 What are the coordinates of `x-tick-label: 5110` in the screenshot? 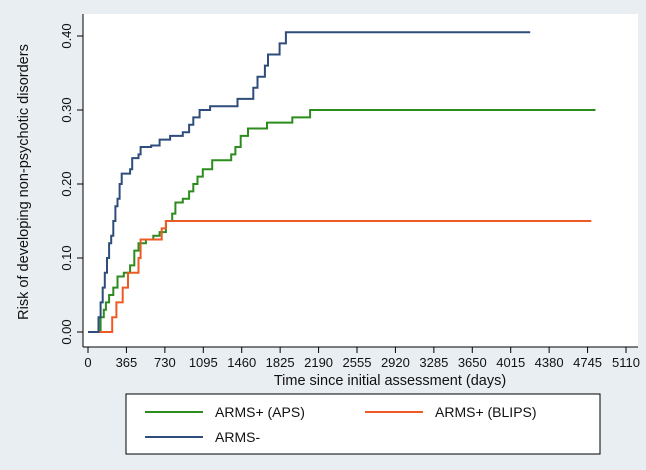 It's located at (626, 362).